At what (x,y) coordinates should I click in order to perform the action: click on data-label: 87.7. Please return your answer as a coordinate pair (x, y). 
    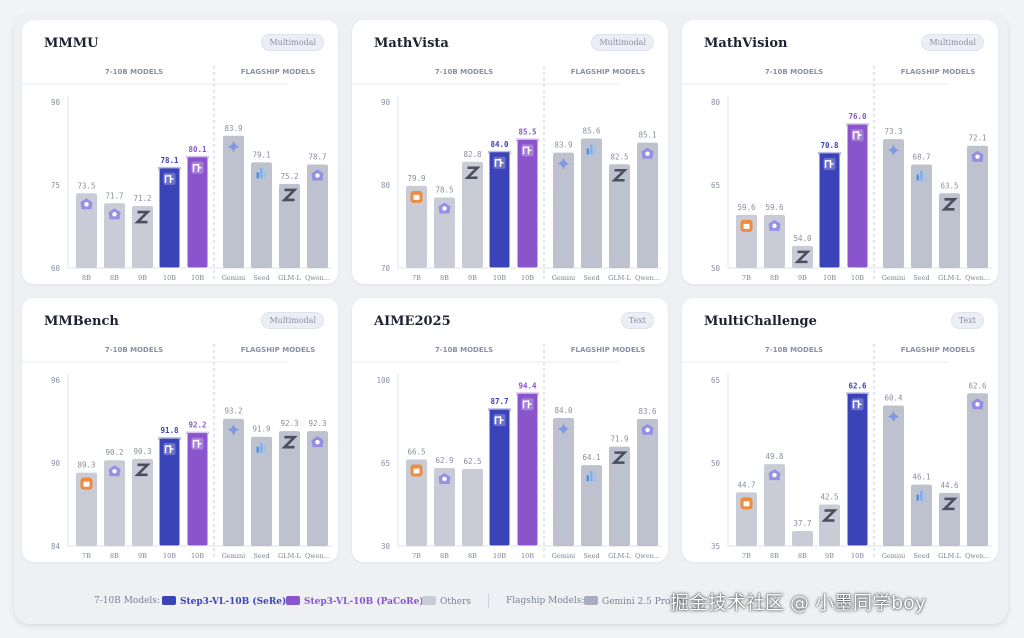
    Looking at the image, I should click on (499, 401).